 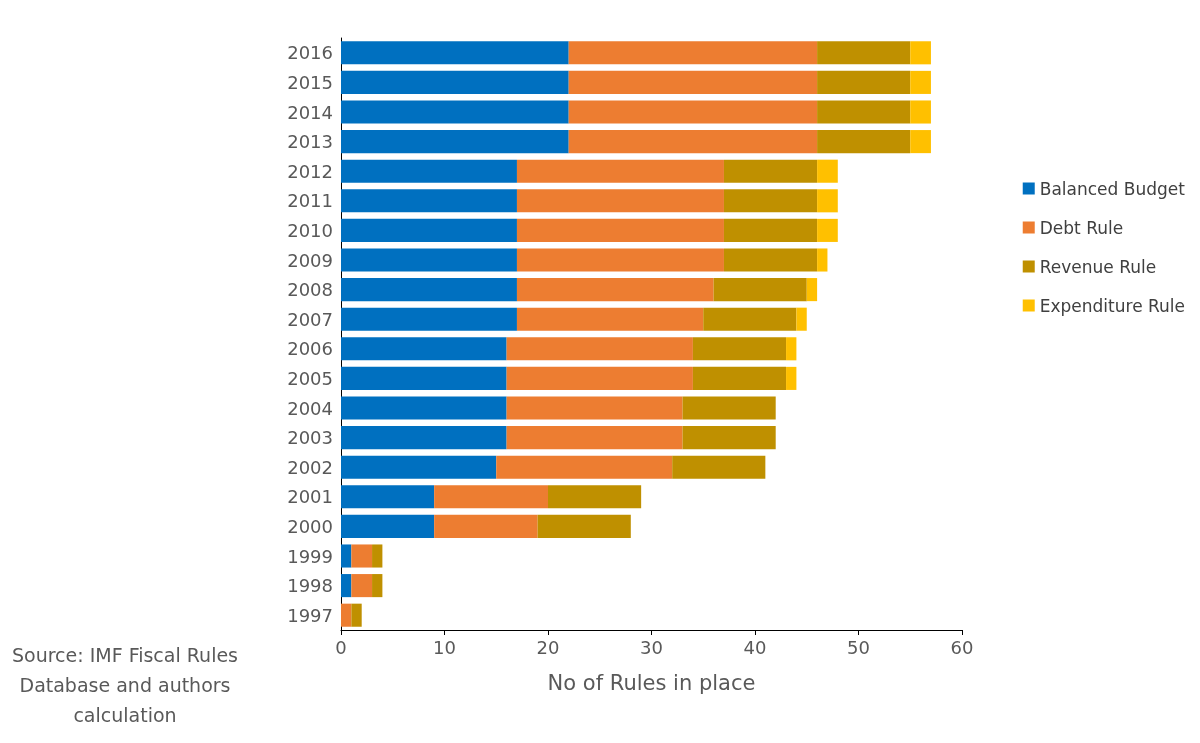 What do you see at coordinates (310, 201) in the screenshot?
I see `y-tick-label: 2011` at bounding box center [310, 201].